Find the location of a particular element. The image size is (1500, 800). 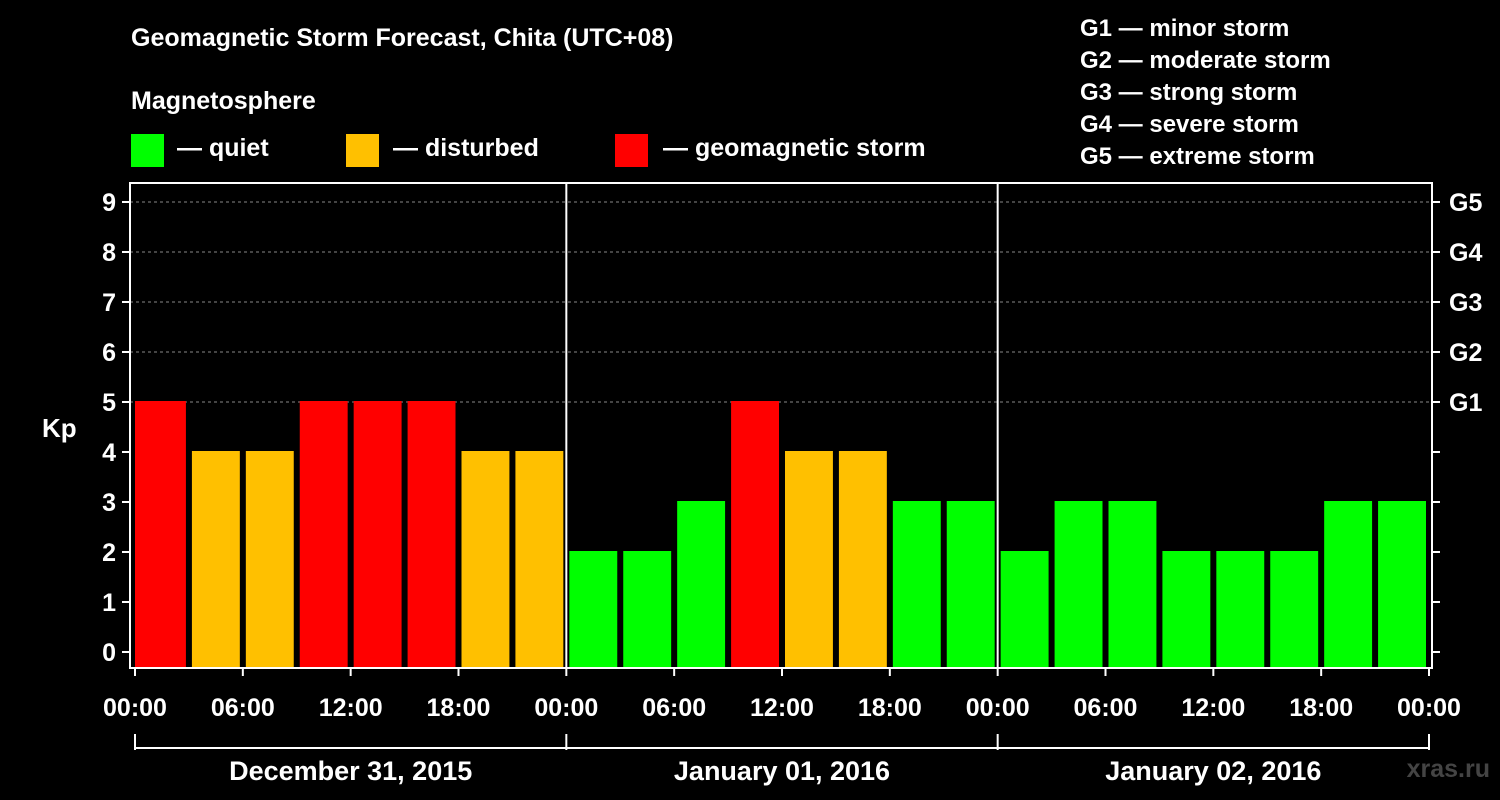

y-tick-label: 2 is located at coordinates (109, 553).